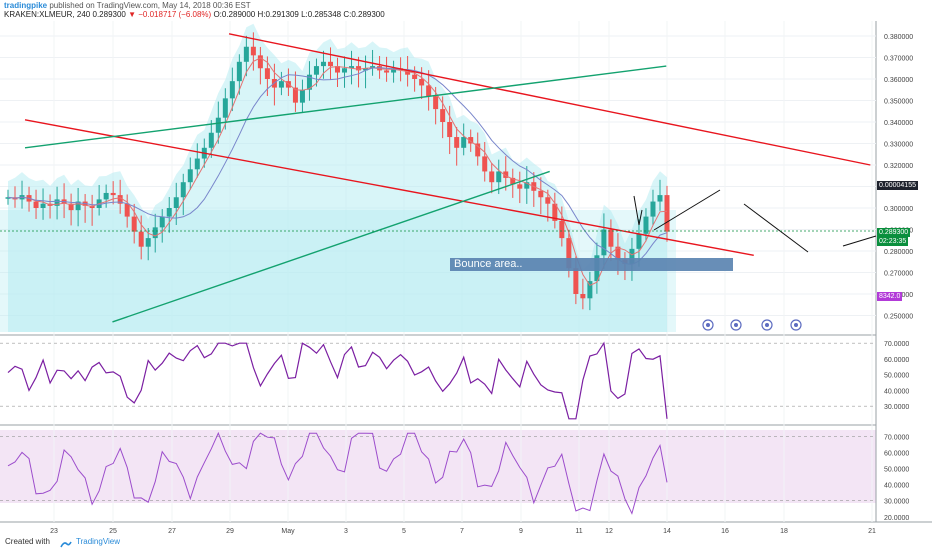 This screenshot has width=932, height=555. I want to click on event-icons, so click(752, 325).